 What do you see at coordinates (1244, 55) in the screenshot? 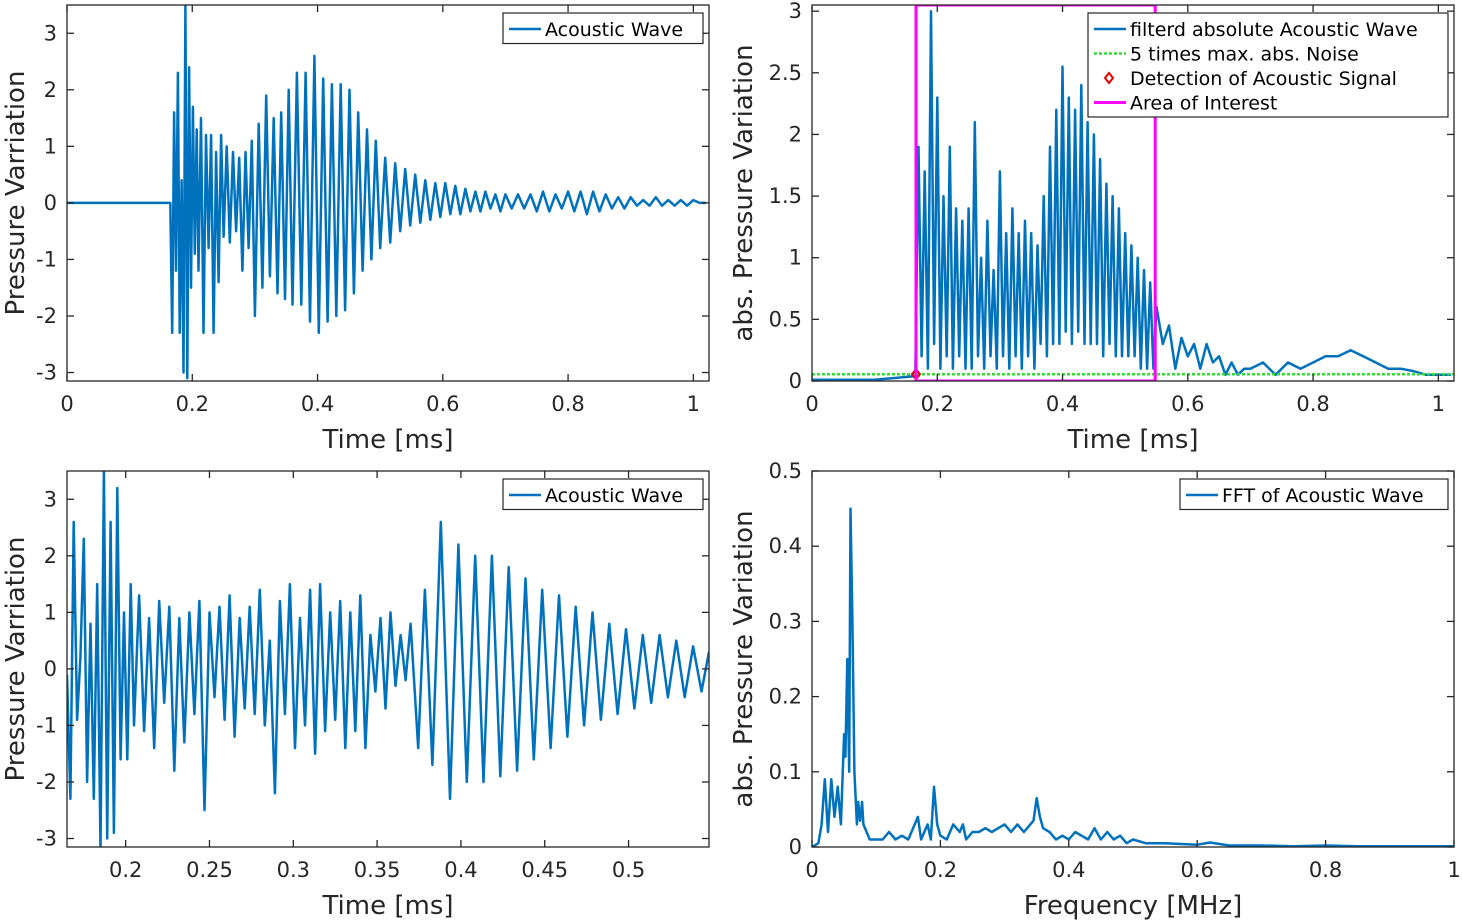
I see `legend-label: 5 times max. abs. Noise` at bounding box center [1244, 55].